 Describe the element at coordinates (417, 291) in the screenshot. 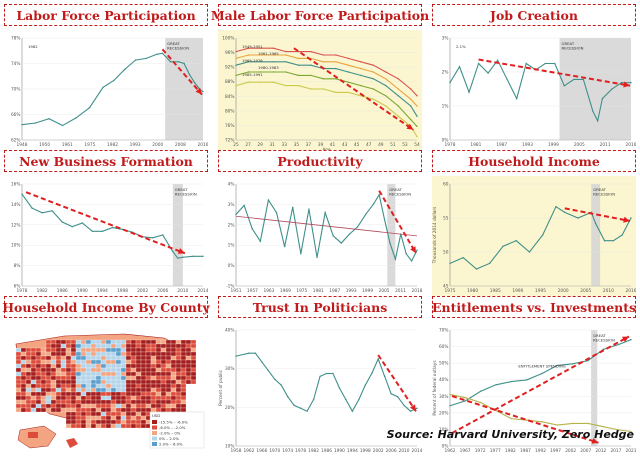

I see `x-tick-label: 2018` at that location.